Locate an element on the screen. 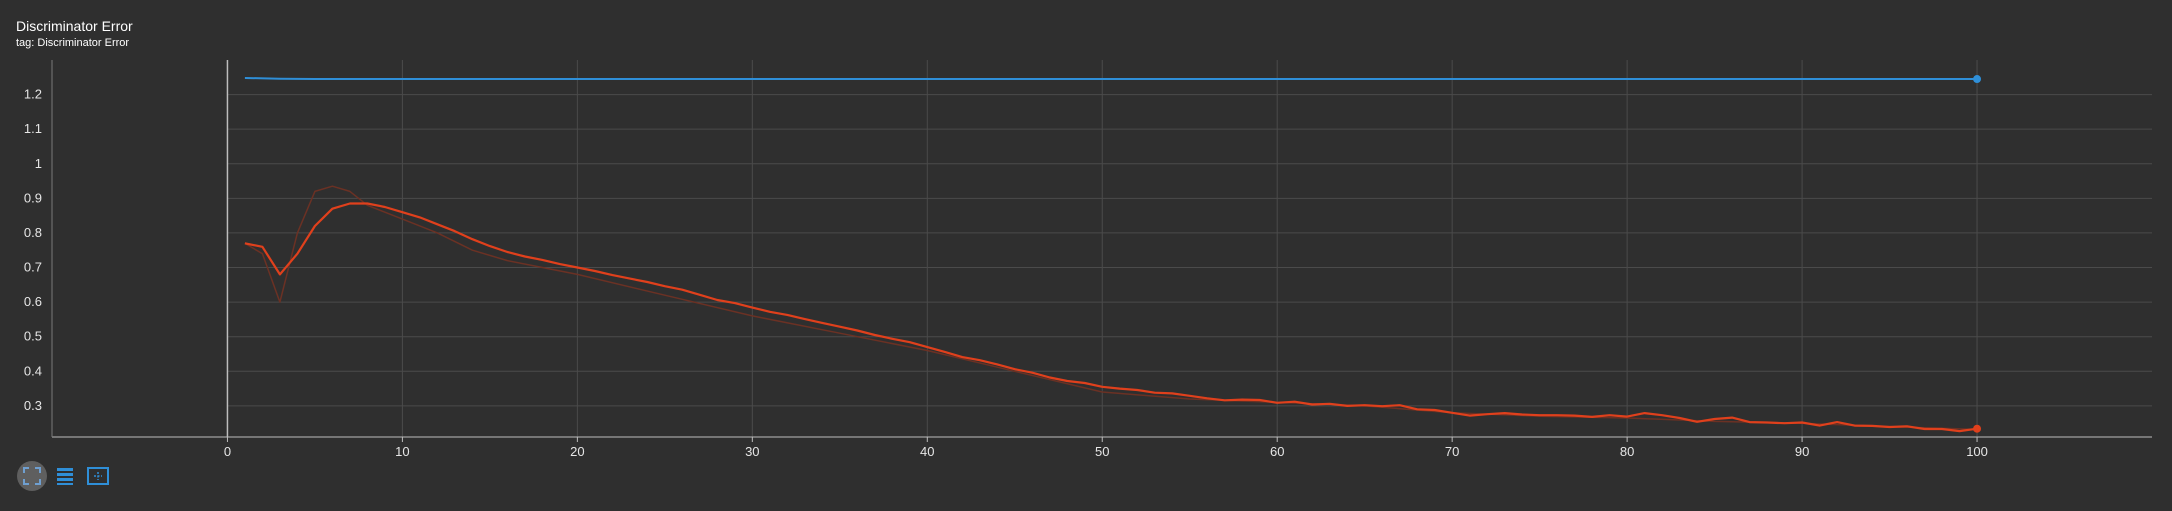 Image resolution: width=2172 pixels, height=511 pixels. x-tick-label: 50 is located at coordinates (1102, 451).